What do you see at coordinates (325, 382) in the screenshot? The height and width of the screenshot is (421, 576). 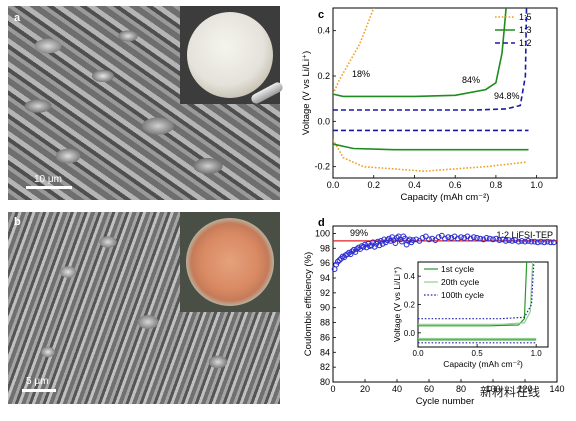 I see `chart-d-ytick-label: 80` at bounding box center [325, 382].